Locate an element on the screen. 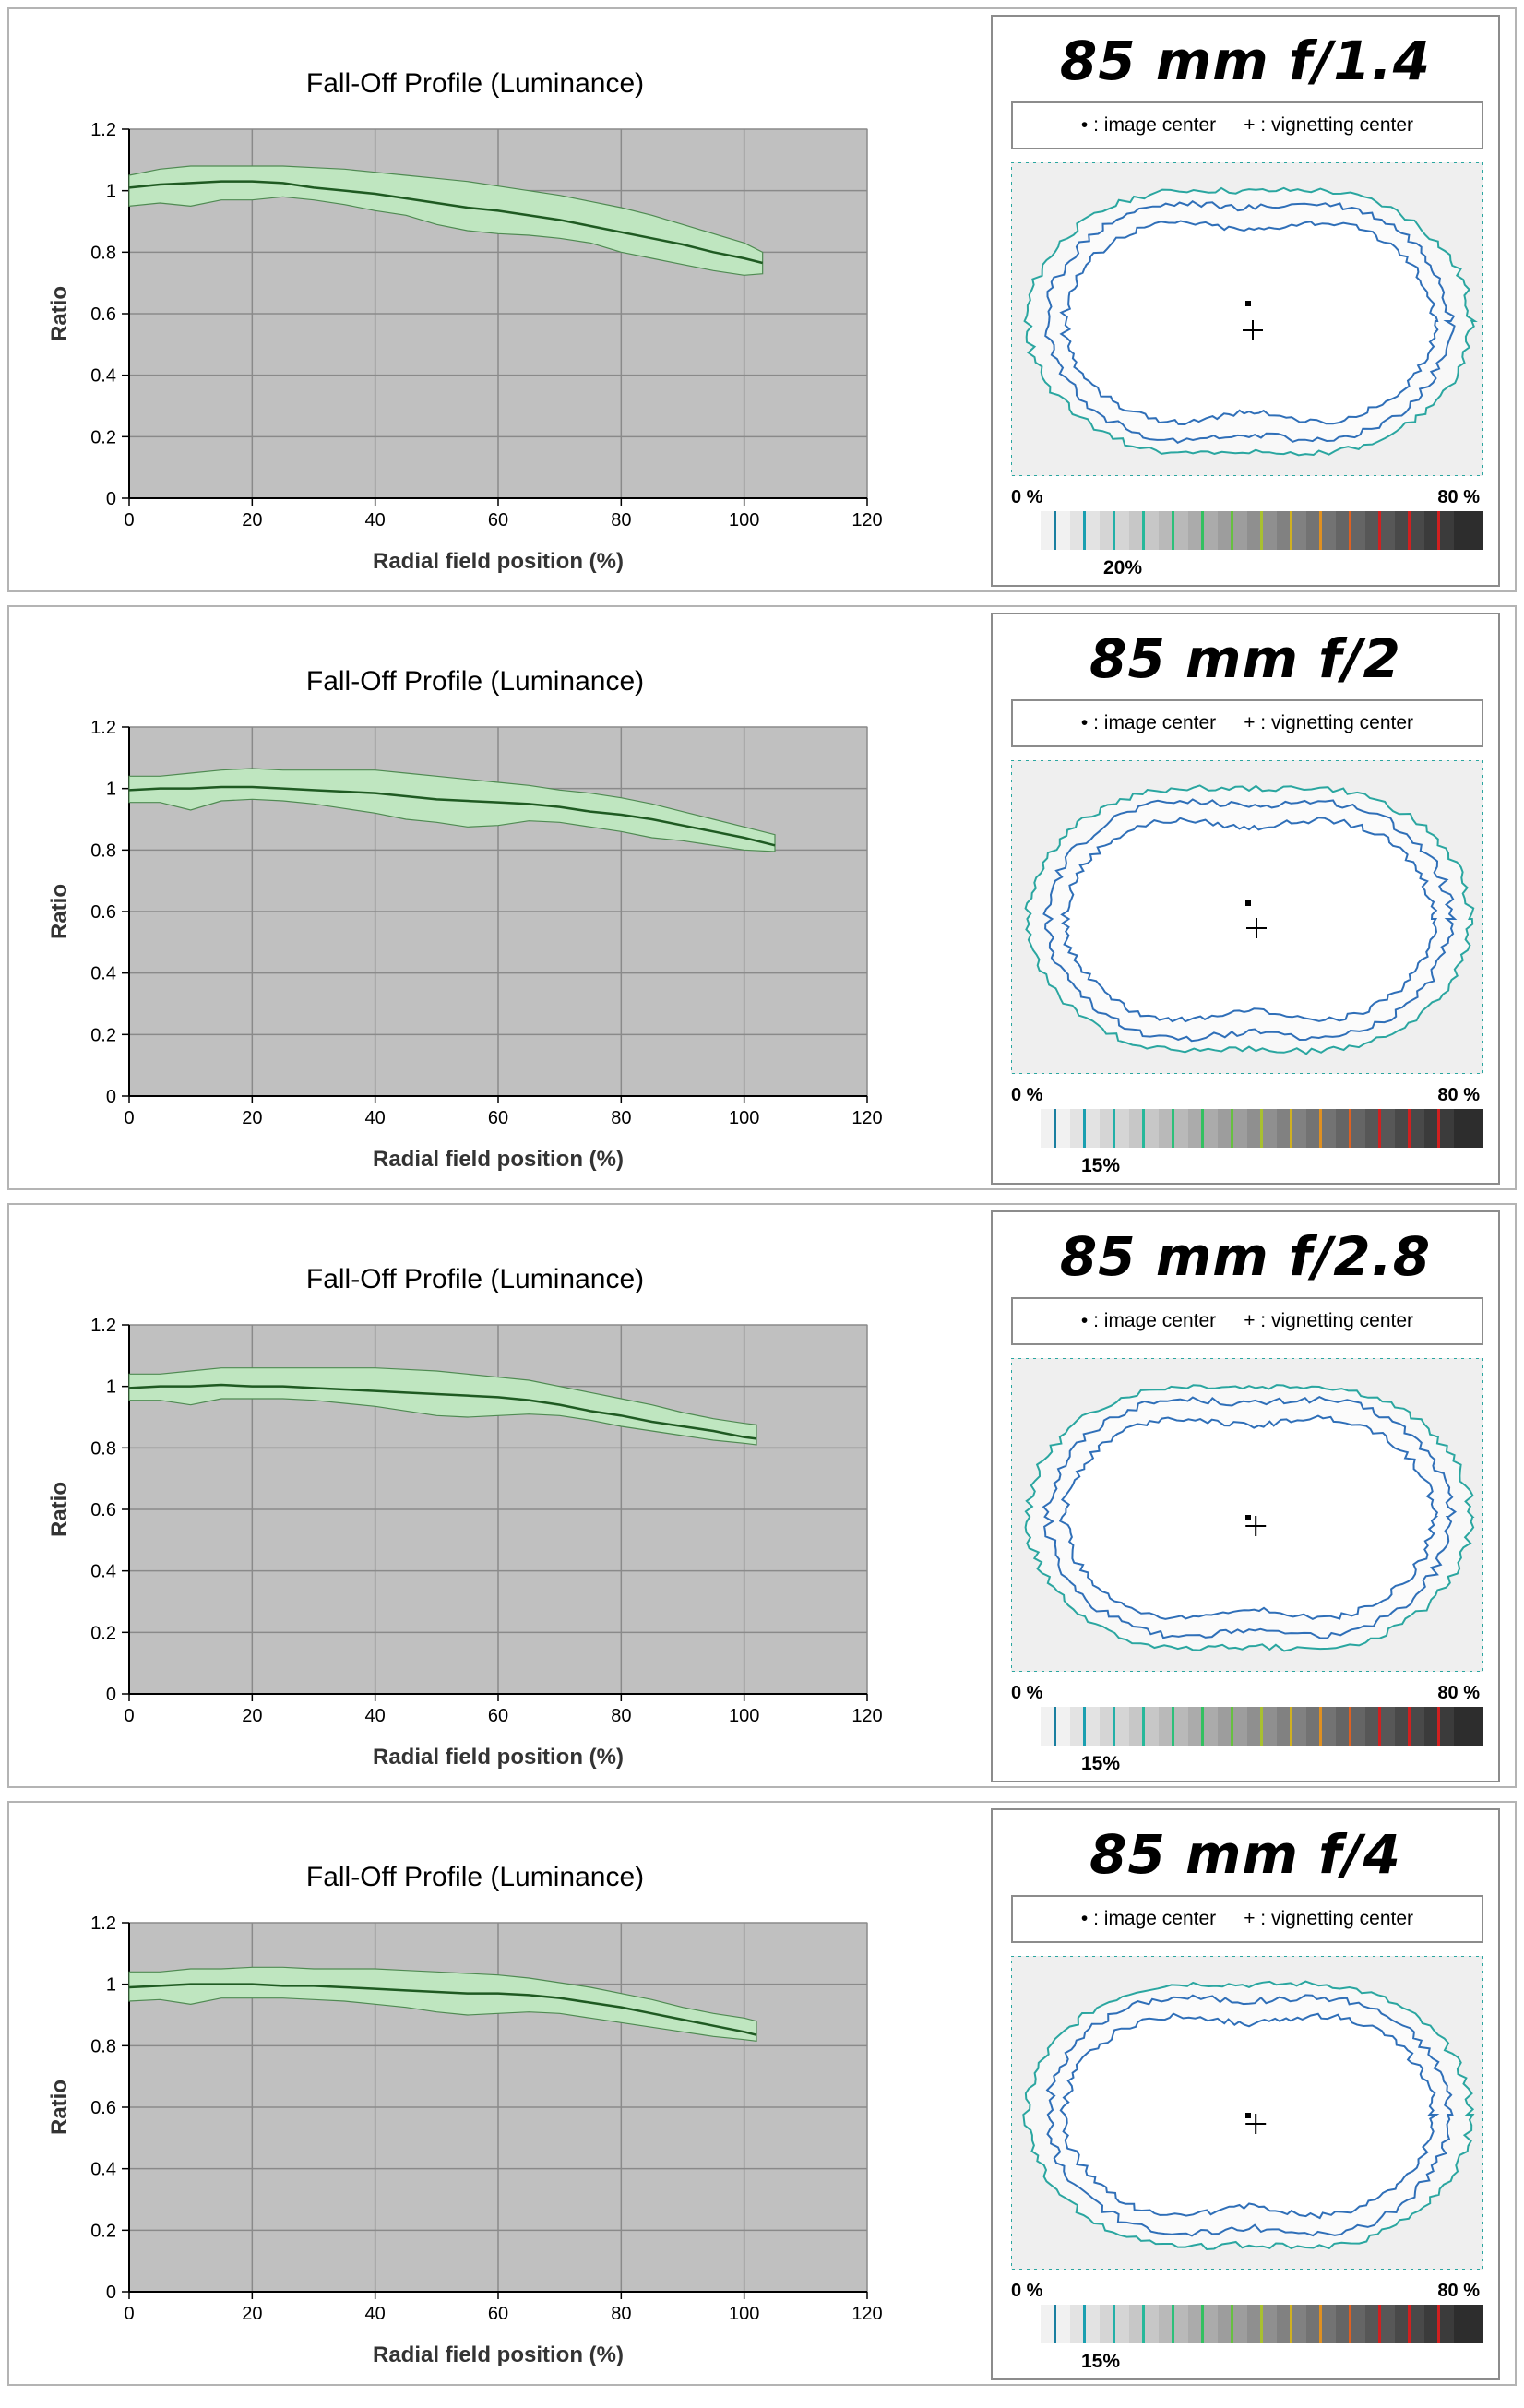 The image size is (1524, 2408). legend-vignetting-center: + : vignetting center is located at coordinates (1329, 1918).